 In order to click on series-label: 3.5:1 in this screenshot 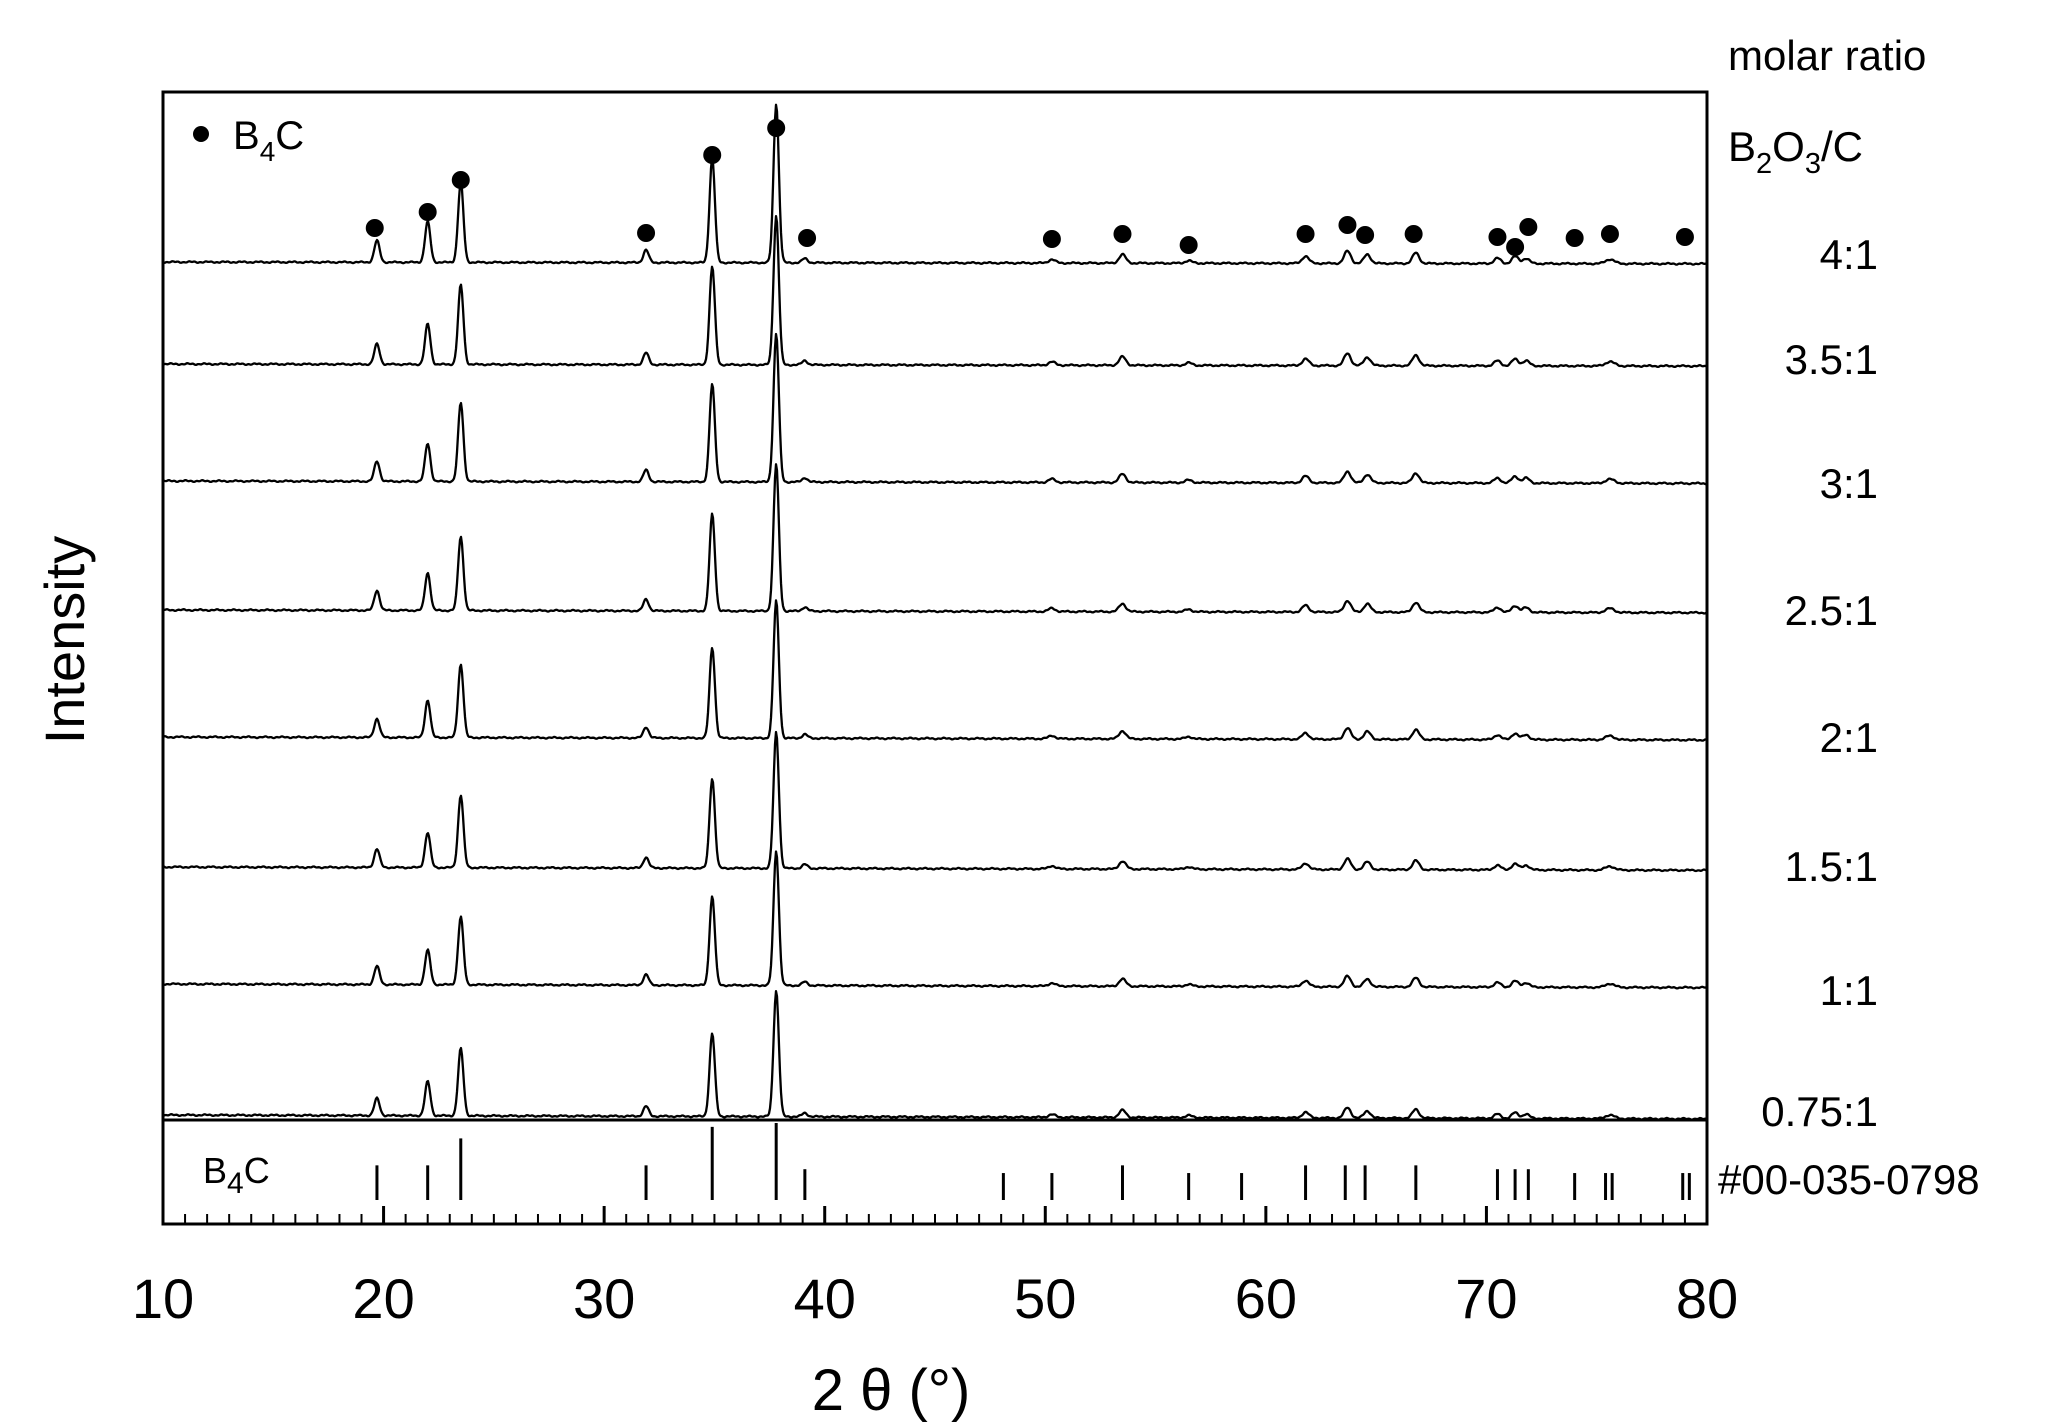, I will do `click(1831, 359)`.